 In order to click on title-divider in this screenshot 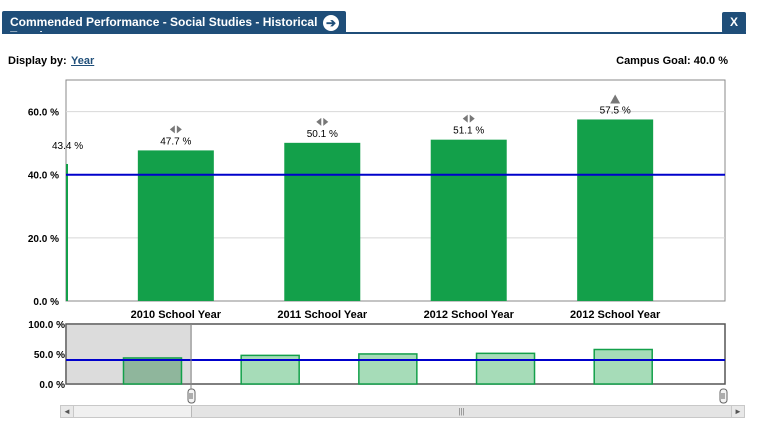, I will do `click(374, 33)`.